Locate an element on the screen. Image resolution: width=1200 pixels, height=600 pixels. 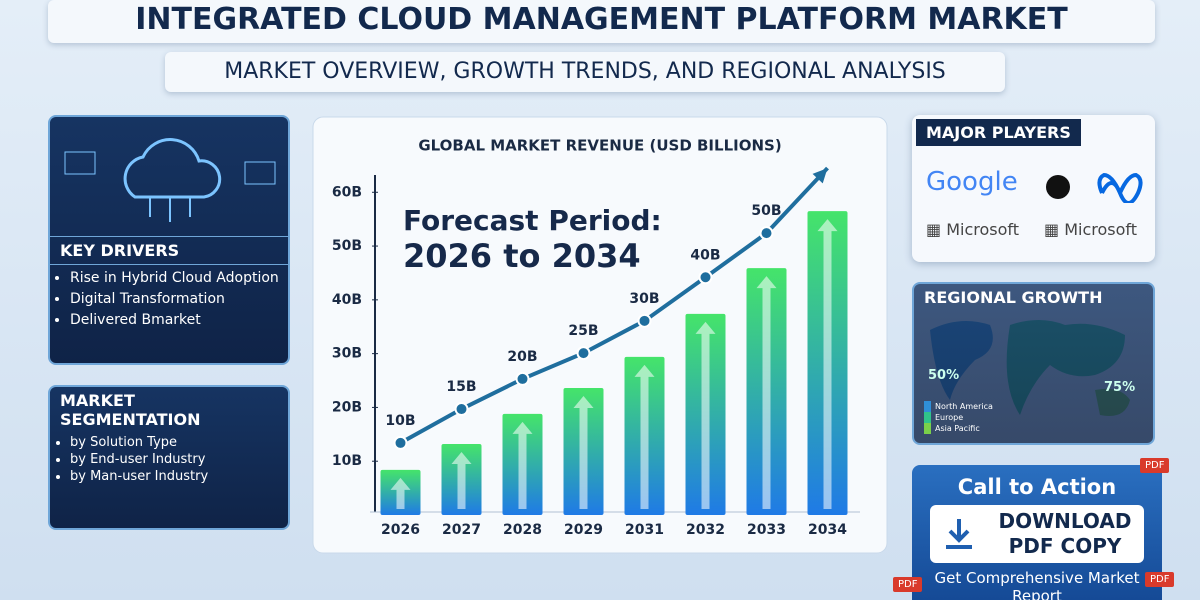
segment-item: by Solution Type is located at coordinates (145, 442).